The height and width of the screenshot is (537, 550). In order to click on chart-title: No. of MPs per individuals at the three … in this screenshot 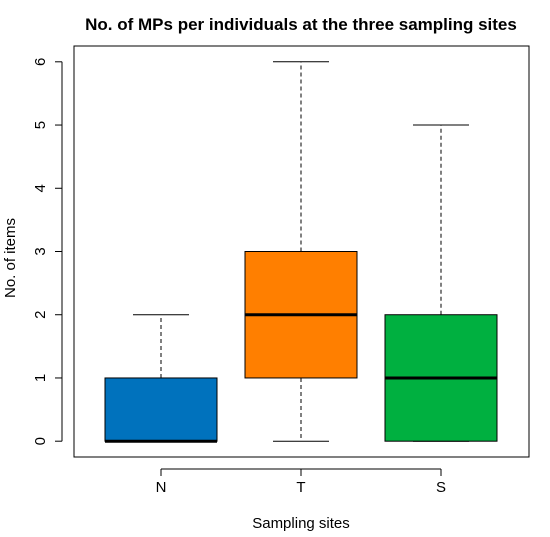, I will do `click(301, 24)`.